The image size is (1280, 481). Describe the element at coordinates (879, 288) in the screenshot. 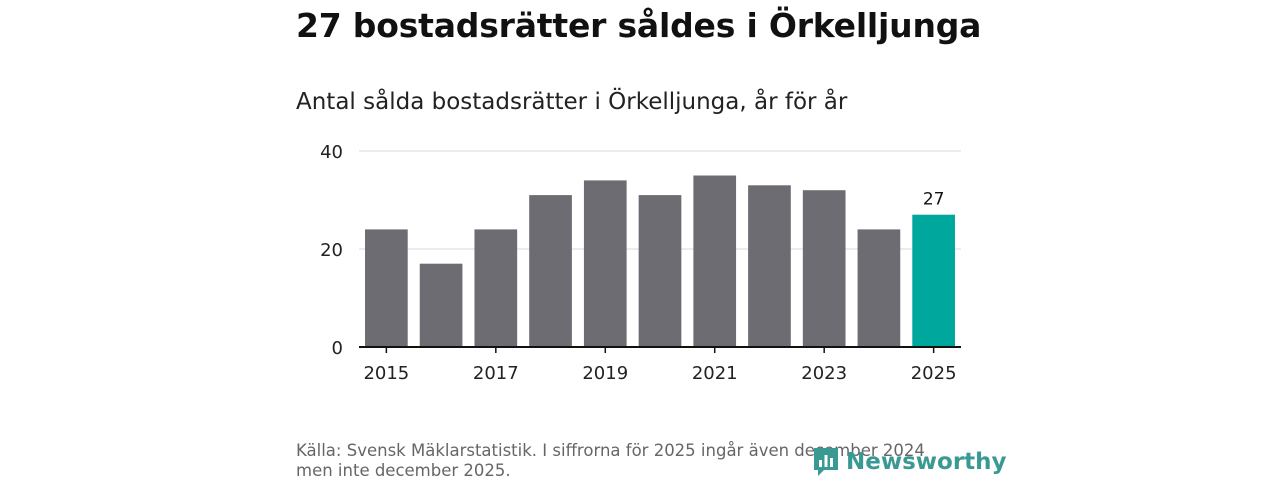

I see `bar-2024` at that location.